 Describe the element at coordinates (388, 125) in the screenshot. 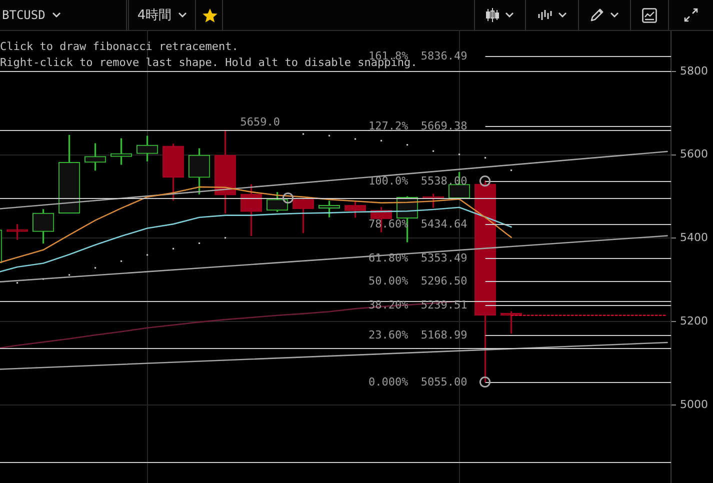

I see `annotation: 127.2%` at that location.